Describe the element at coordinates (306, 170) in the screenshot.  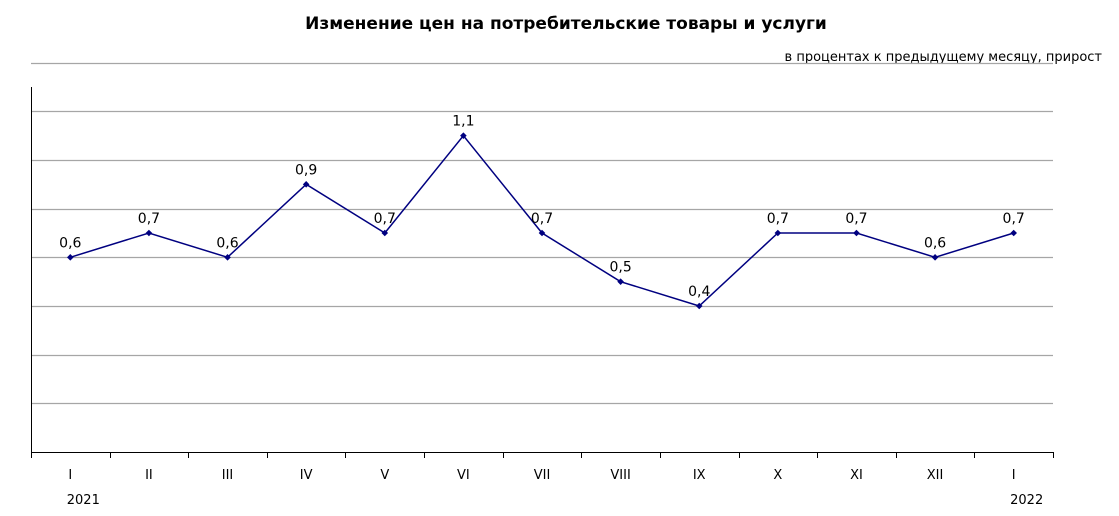
I see `data-label: 0,9` at that location.